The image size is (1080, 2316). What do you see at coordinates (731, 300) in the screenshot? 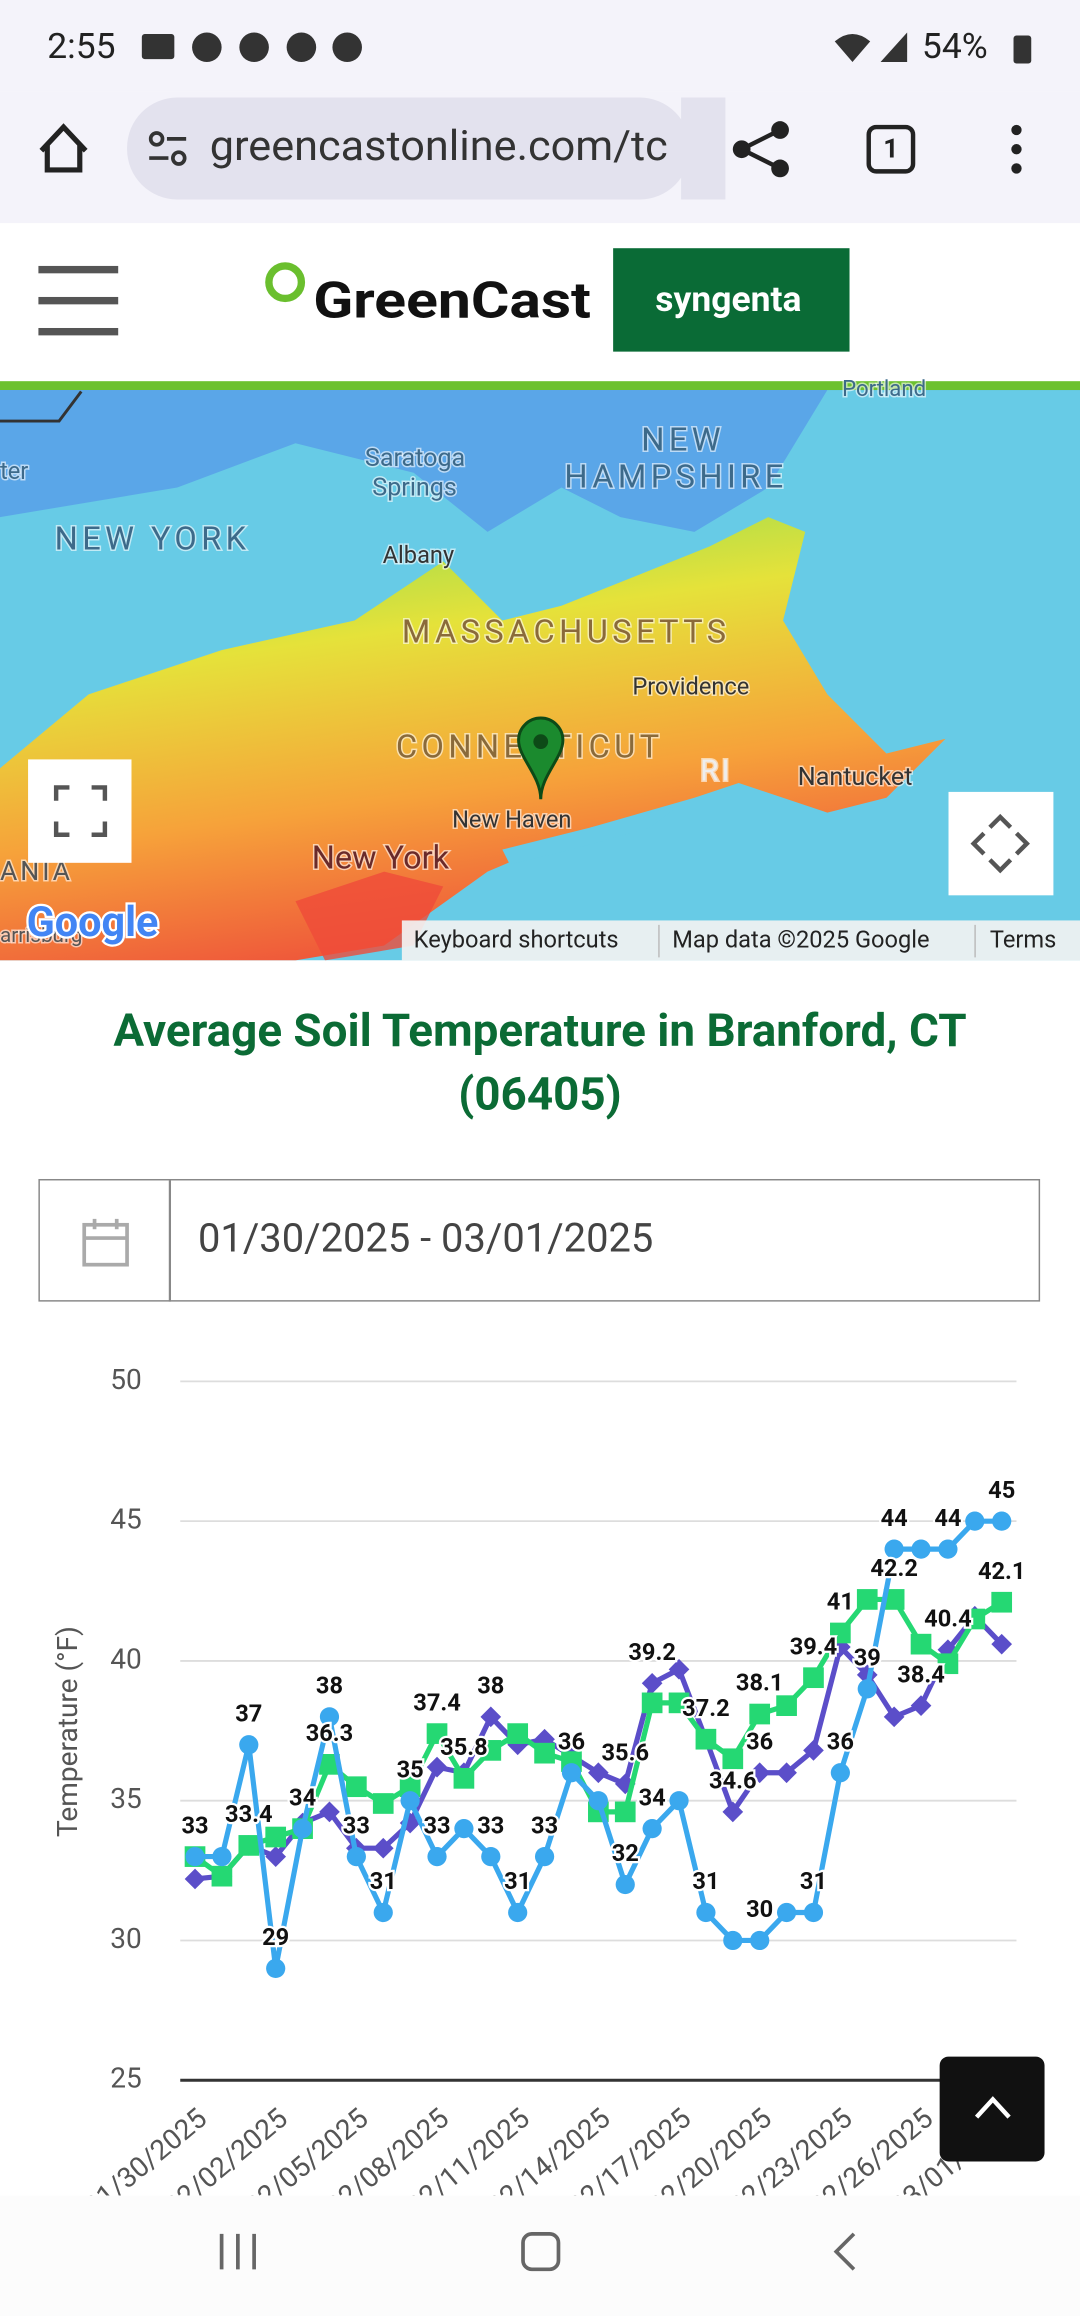
I see `partner-logo` at bounding box center [731, 300].